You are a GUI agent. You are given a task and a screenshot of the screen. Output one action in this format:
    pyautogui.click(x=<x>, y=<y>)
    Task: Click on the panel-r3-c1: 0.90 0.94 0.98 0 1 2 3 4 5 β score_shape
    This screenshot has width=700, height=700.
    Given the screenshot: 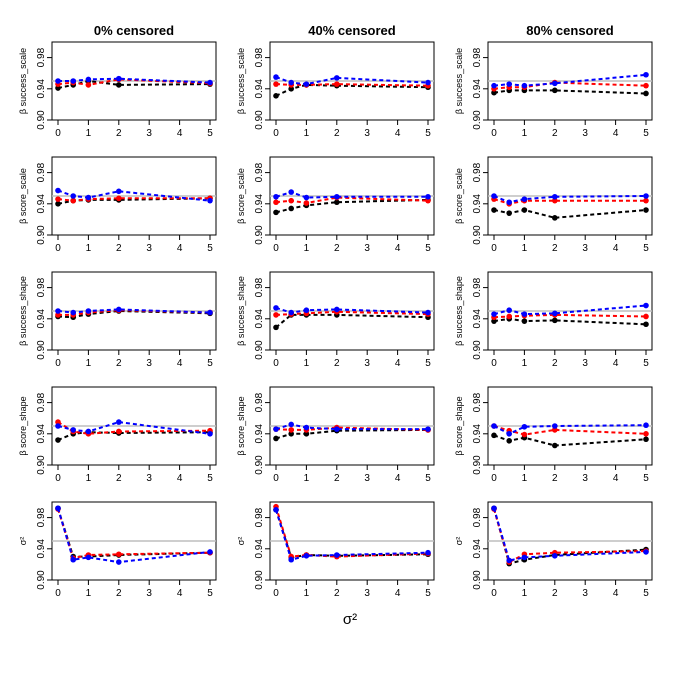 What is the action you would take?
    pyautogui.click(x=335, y=435)
    